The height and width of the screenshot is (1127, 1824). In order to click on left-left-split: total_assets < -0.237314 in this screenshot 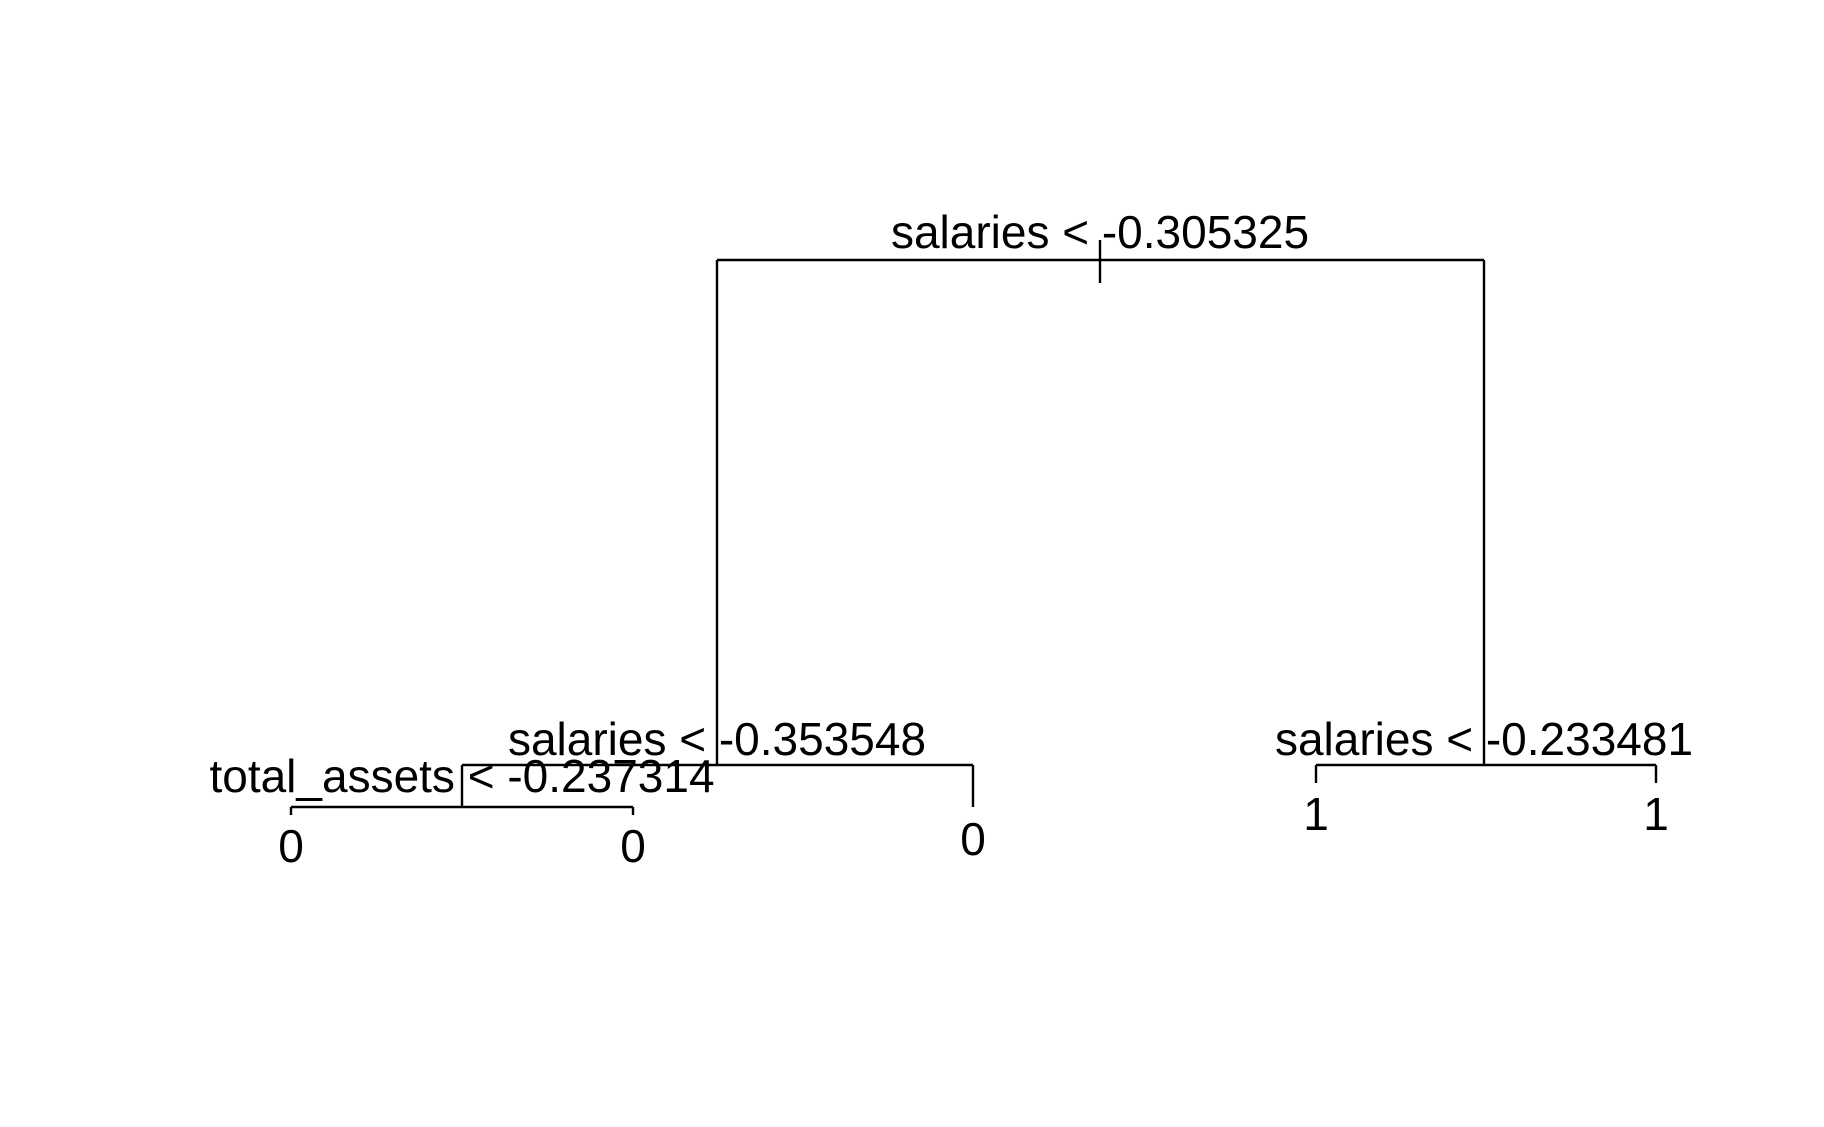, I will do `click(462, 782)`.